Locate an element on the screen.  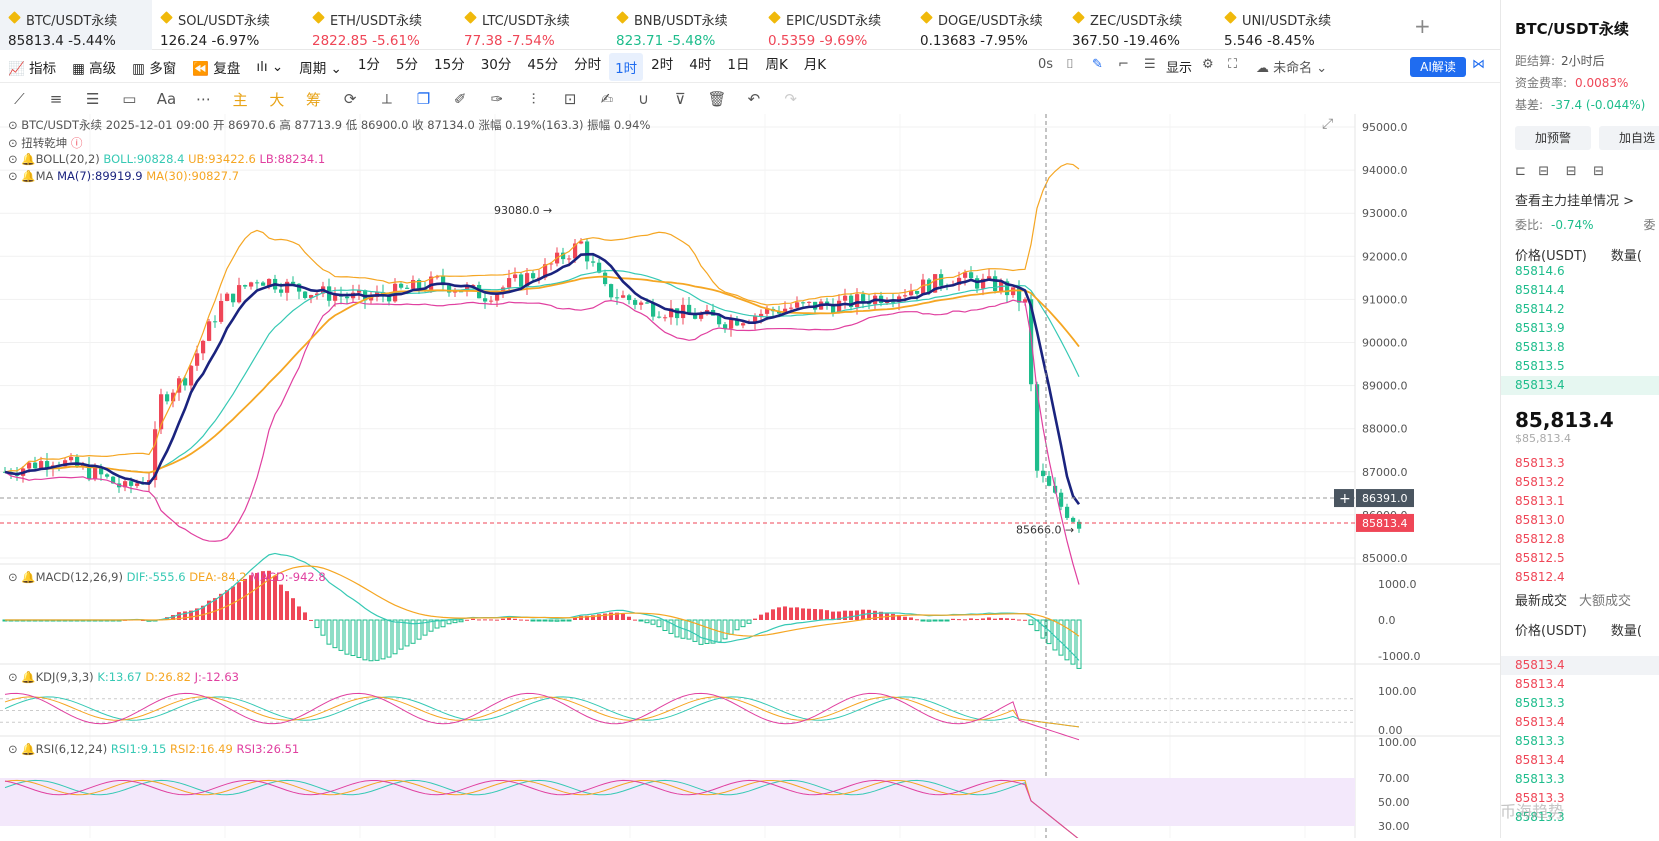
filter-icon: ⊽ is located at coordinates (680, 99).